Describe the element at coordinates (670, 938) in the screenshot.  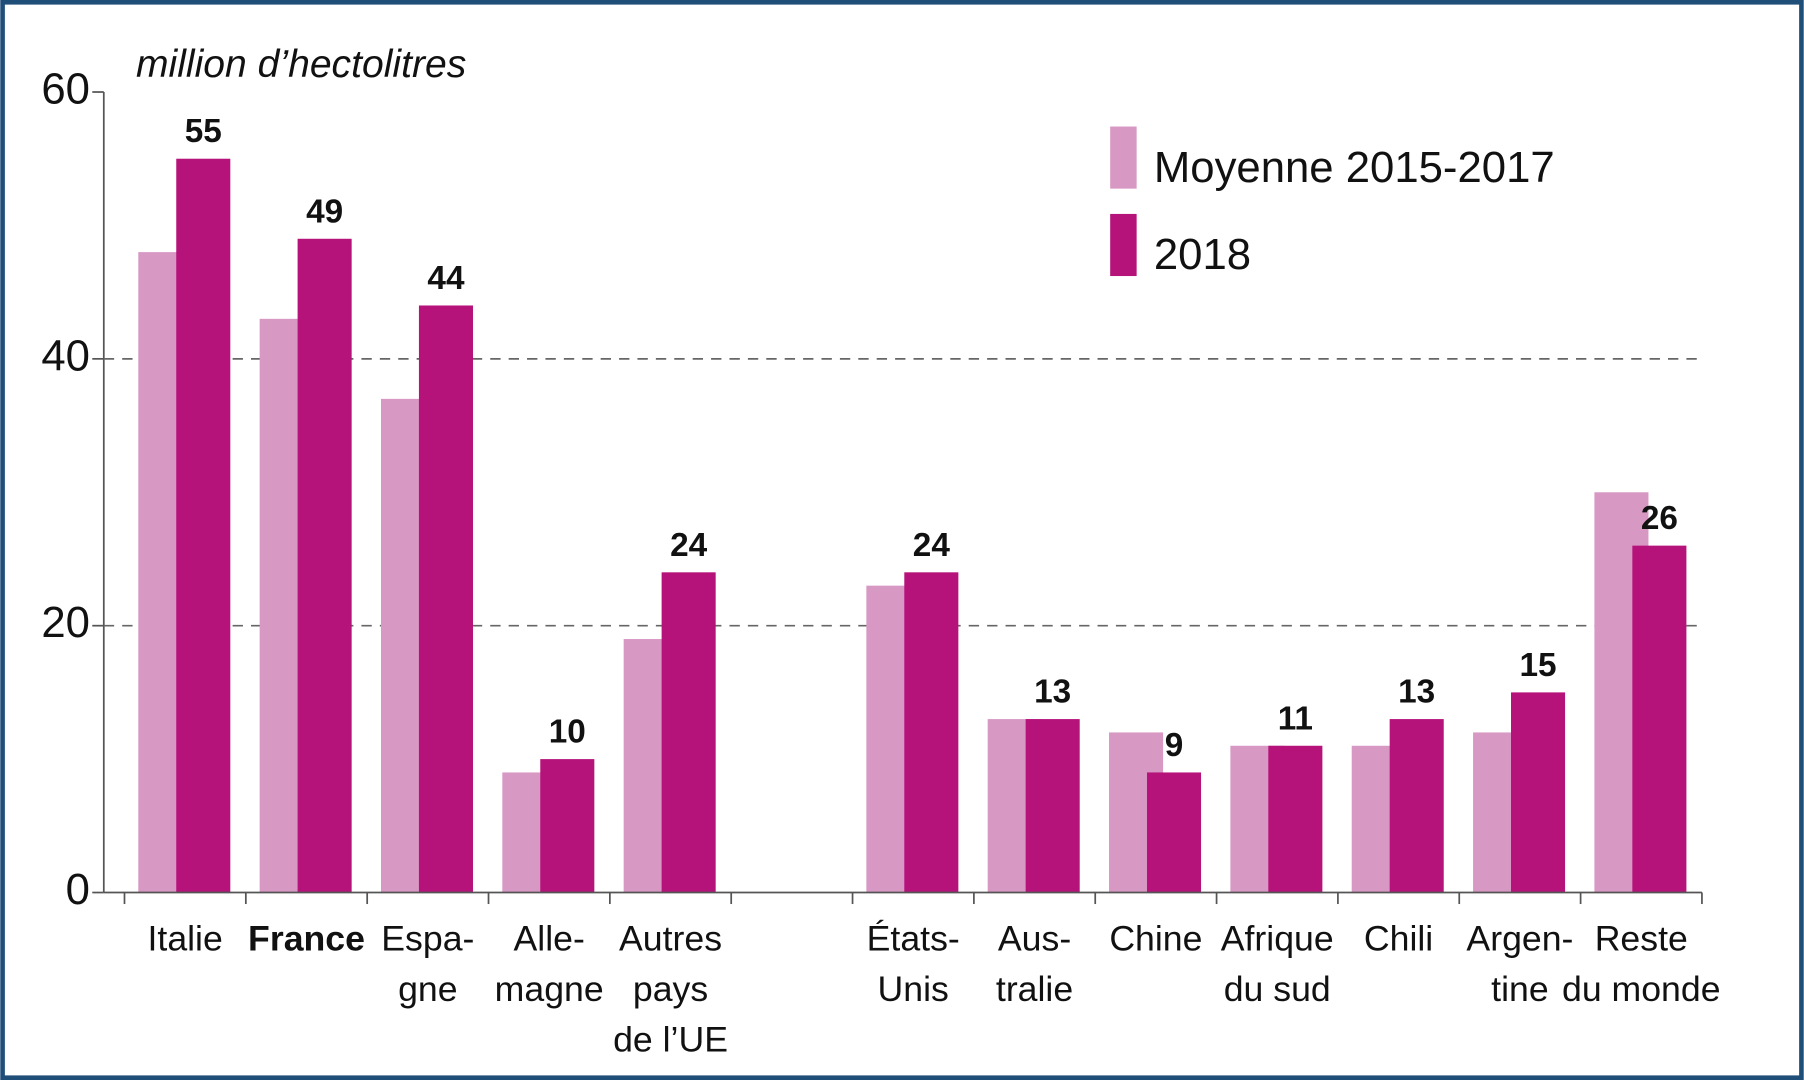
I see `x-tick-label: Autres` at that location.